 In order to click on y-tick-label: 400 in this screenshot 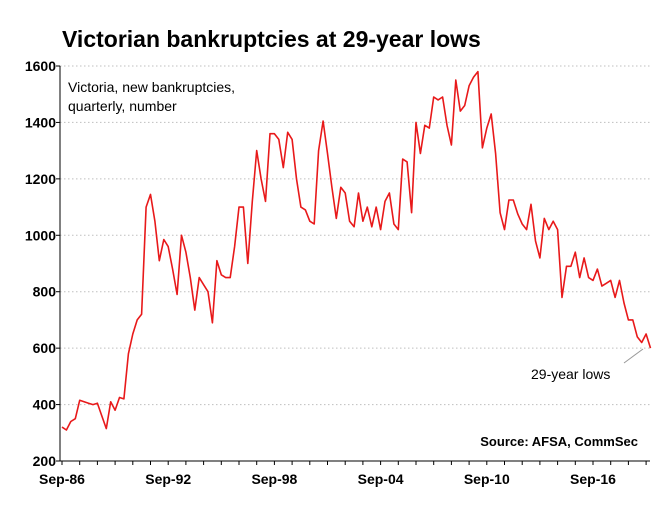, I will do `click(45, 405)`.